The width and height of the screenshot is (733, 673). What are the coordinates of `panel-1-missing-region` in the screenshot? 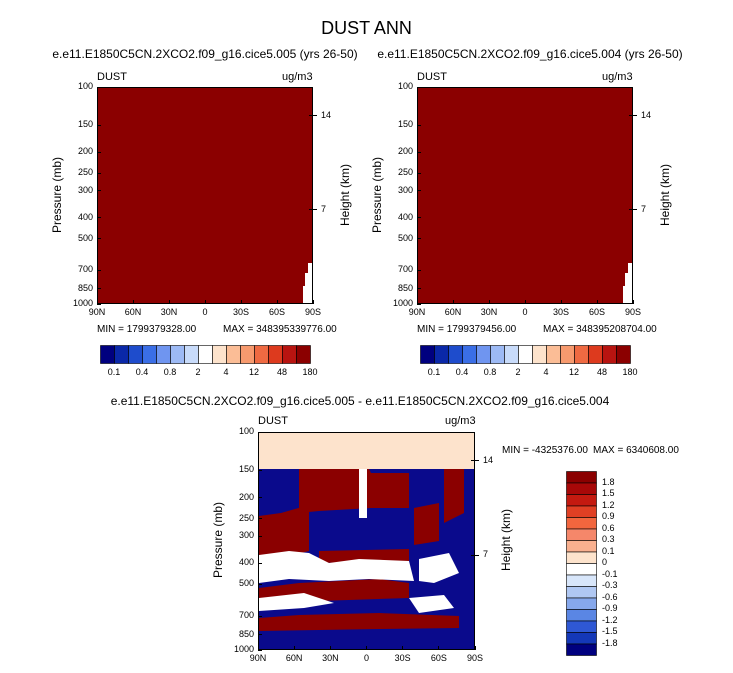 It's located at (307, 283).